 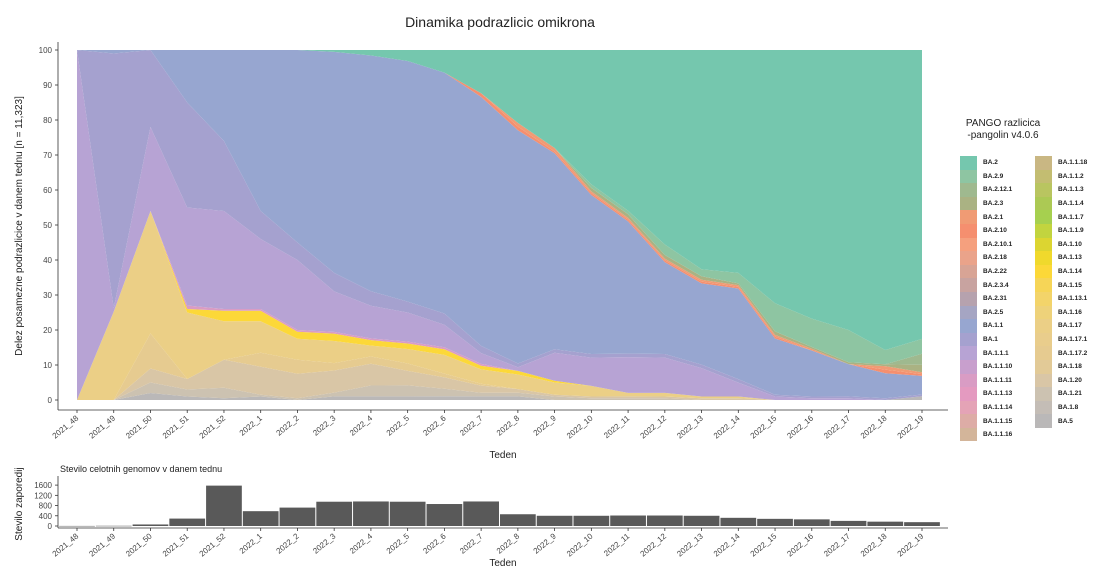 I want to click on legend-label: BA.1.14, so click(x=1070, y=272).